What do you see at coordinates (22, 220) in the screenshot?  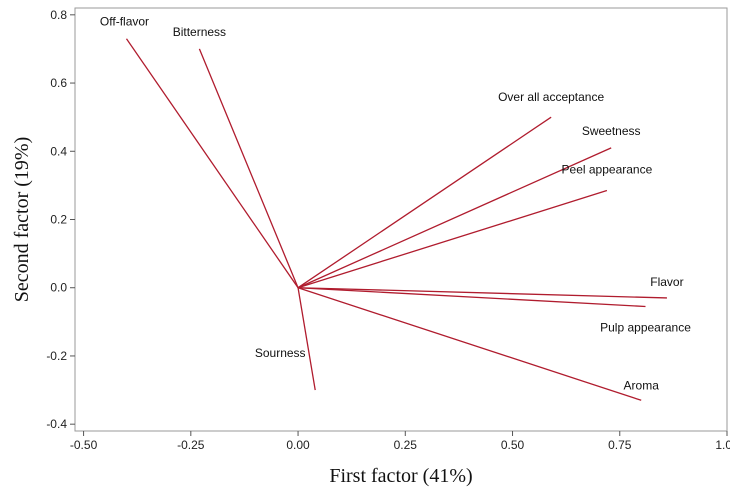 I see `y-axis-title: Second factor (19%)` at bounding box center [22, 220].